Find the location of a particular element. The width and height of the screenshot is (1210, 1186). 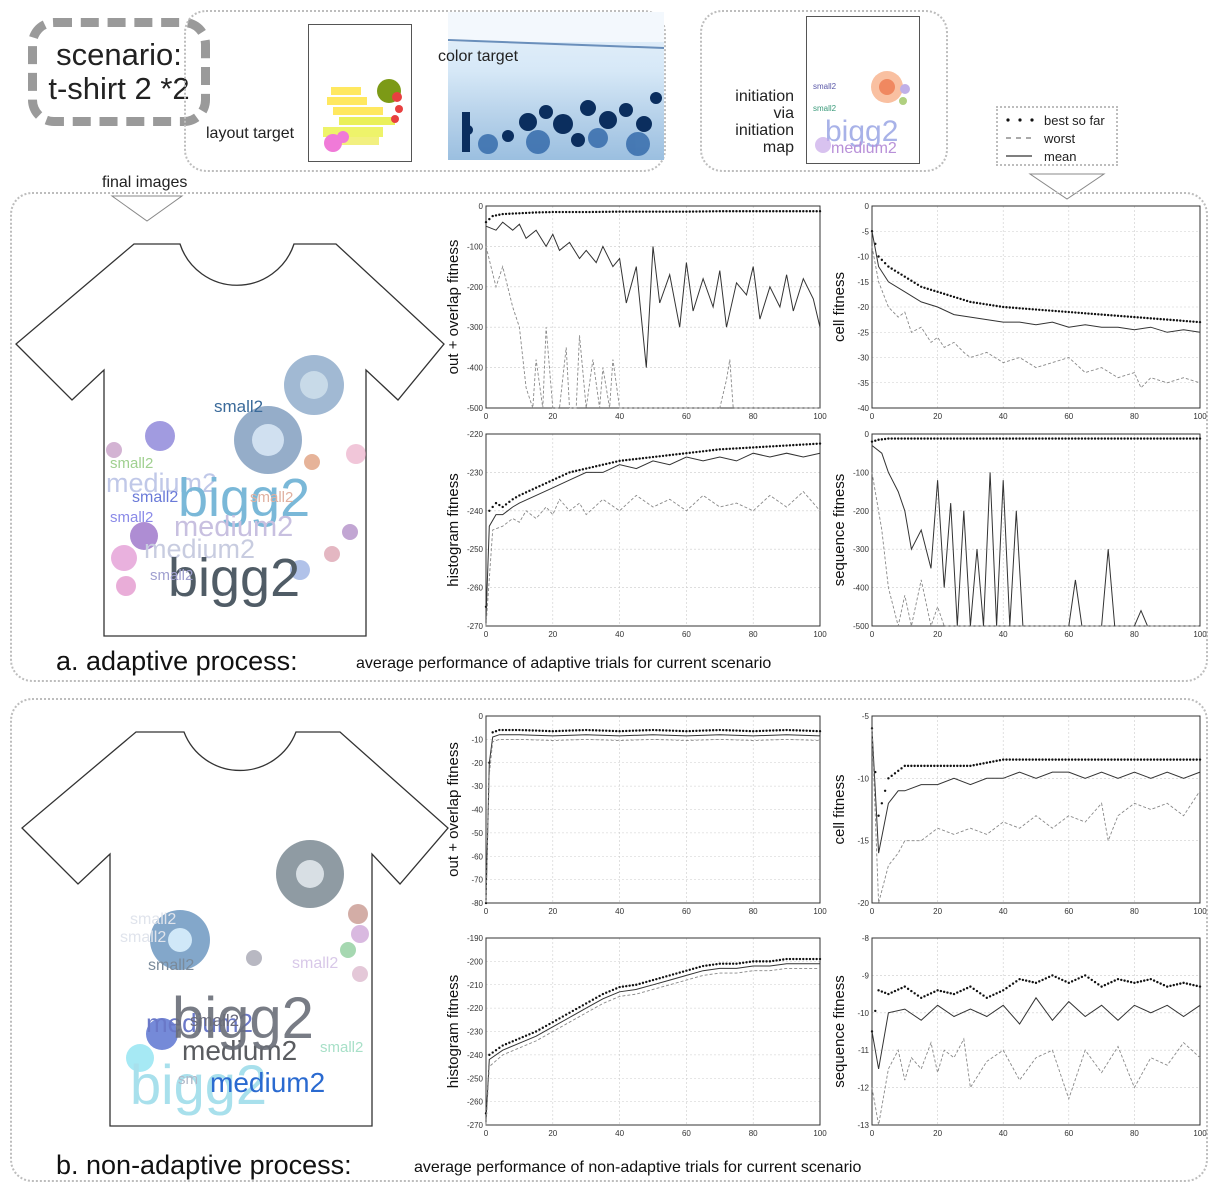

legend-label: mean is located at coordinates (1060, 156).